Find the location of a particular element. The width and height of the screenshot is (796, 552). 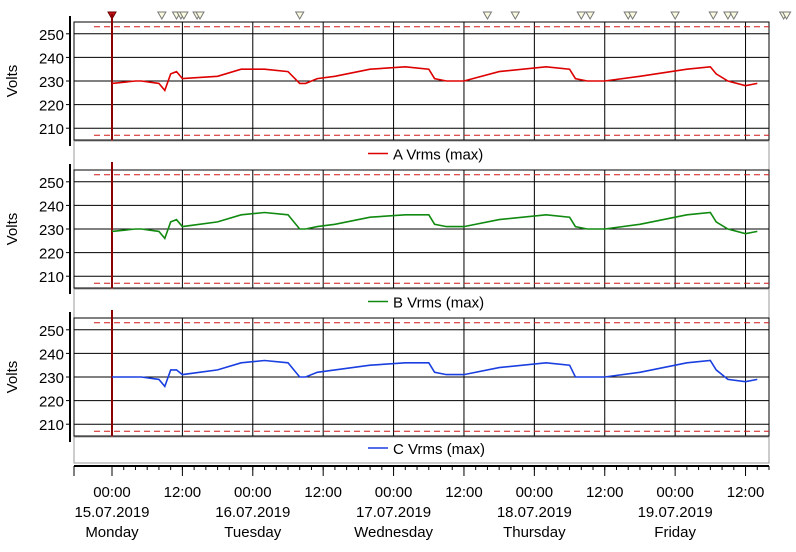

x-tick-date-label: 19.07.2019 is located at coordinates (675, 512).